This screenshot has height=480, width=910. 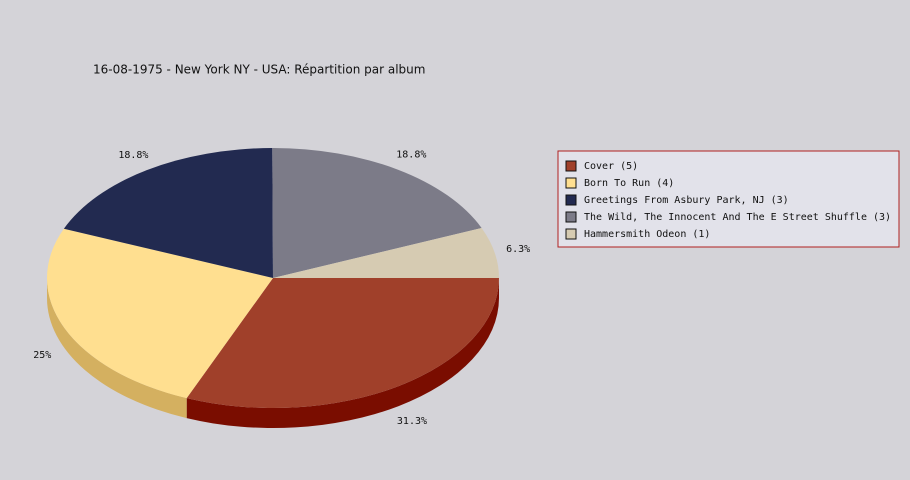 What do you see at coordinates (611, 166) in the screenshot?
I see `legend-label: Cover (5)` at bounding box center [611, 166].